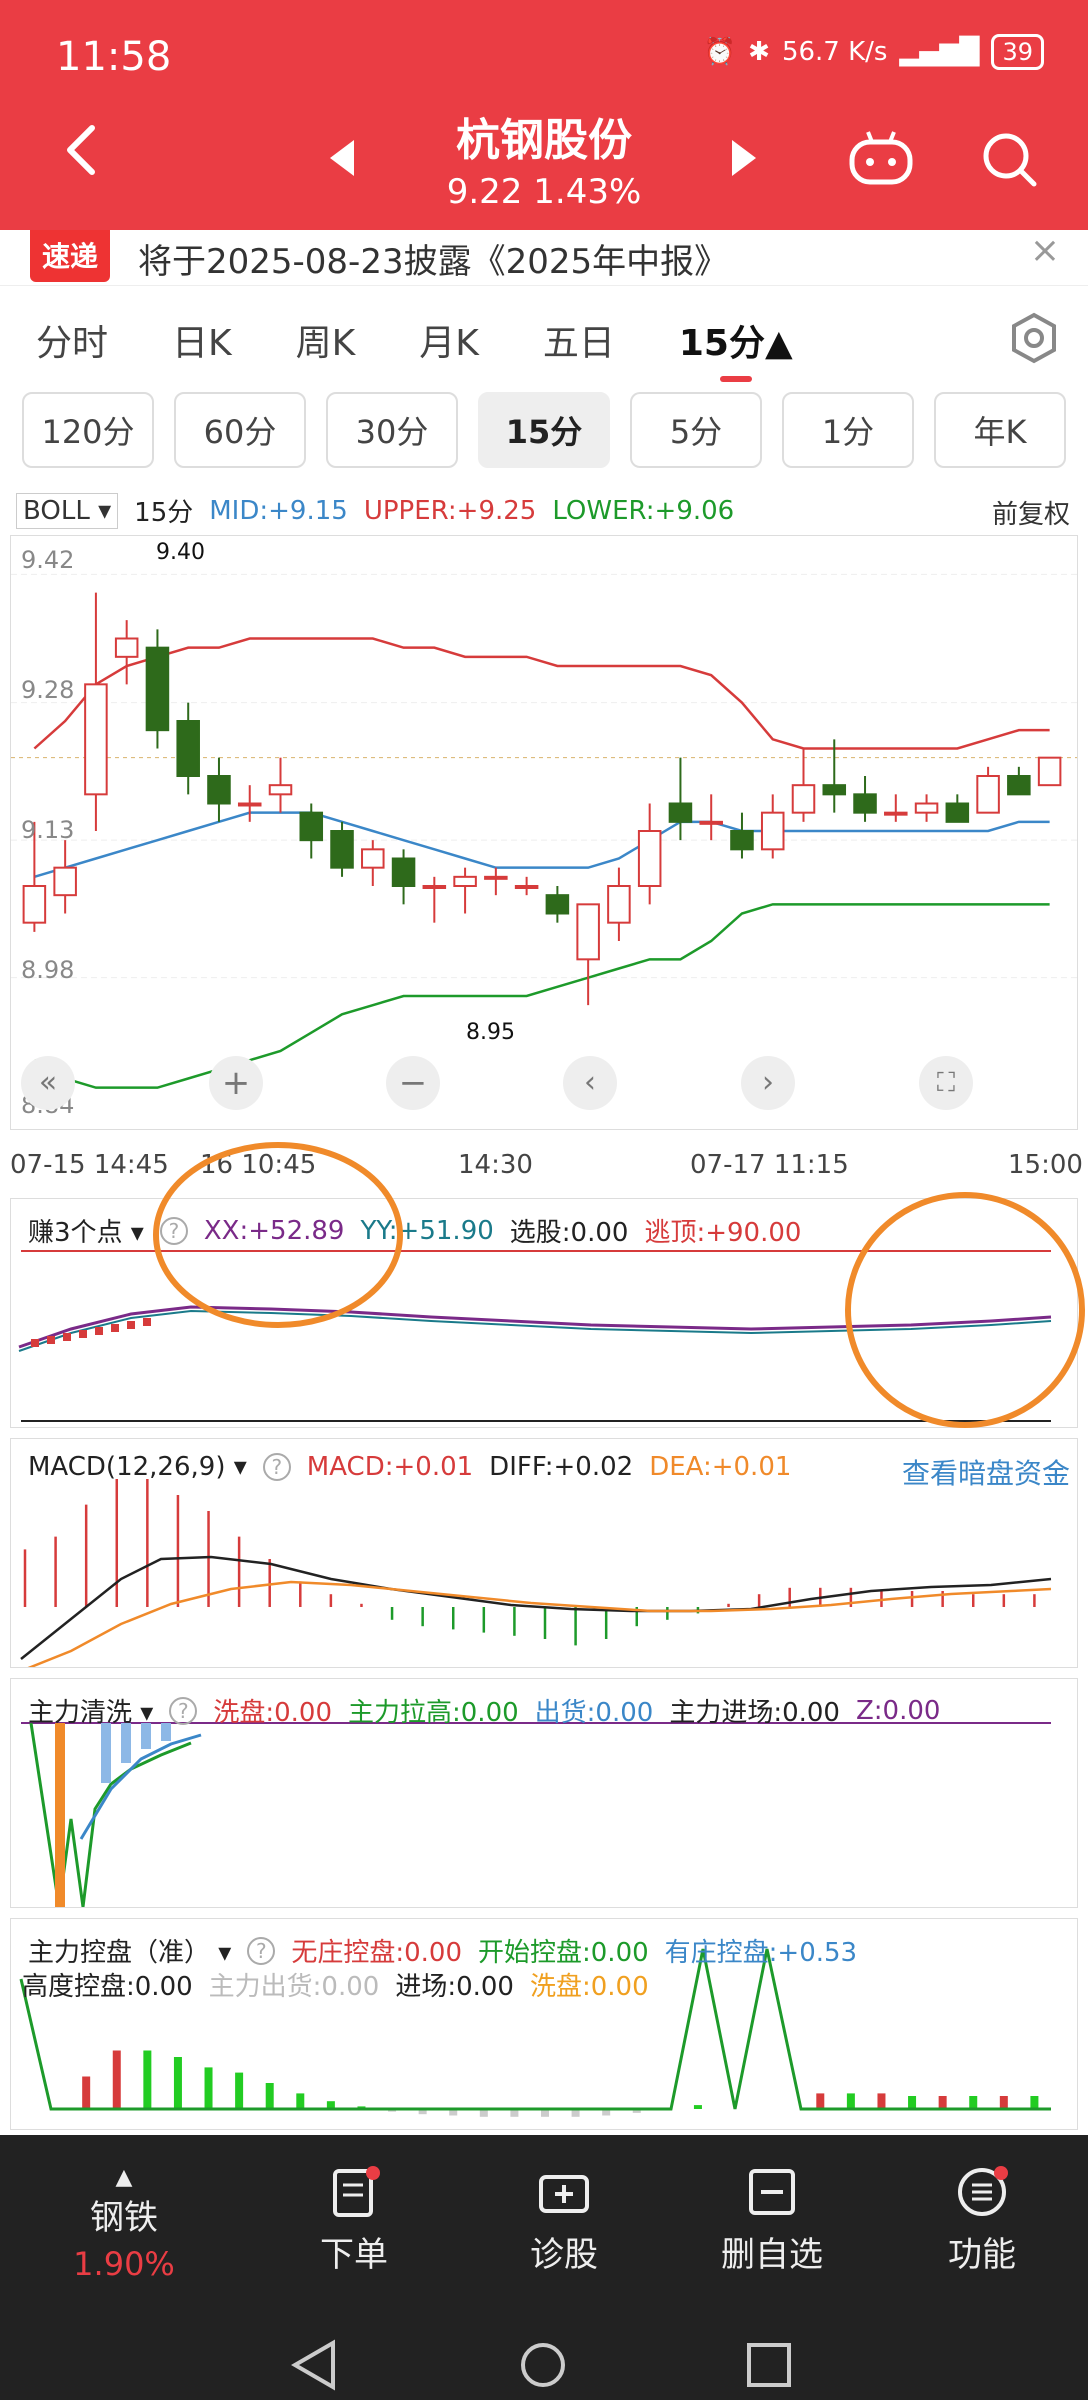 The image size is (1088, 2400). What do you see at coordinates (848, 430) in the screenshot?
I see `subtab-1min: 1分` at bounding box center [848, 430].